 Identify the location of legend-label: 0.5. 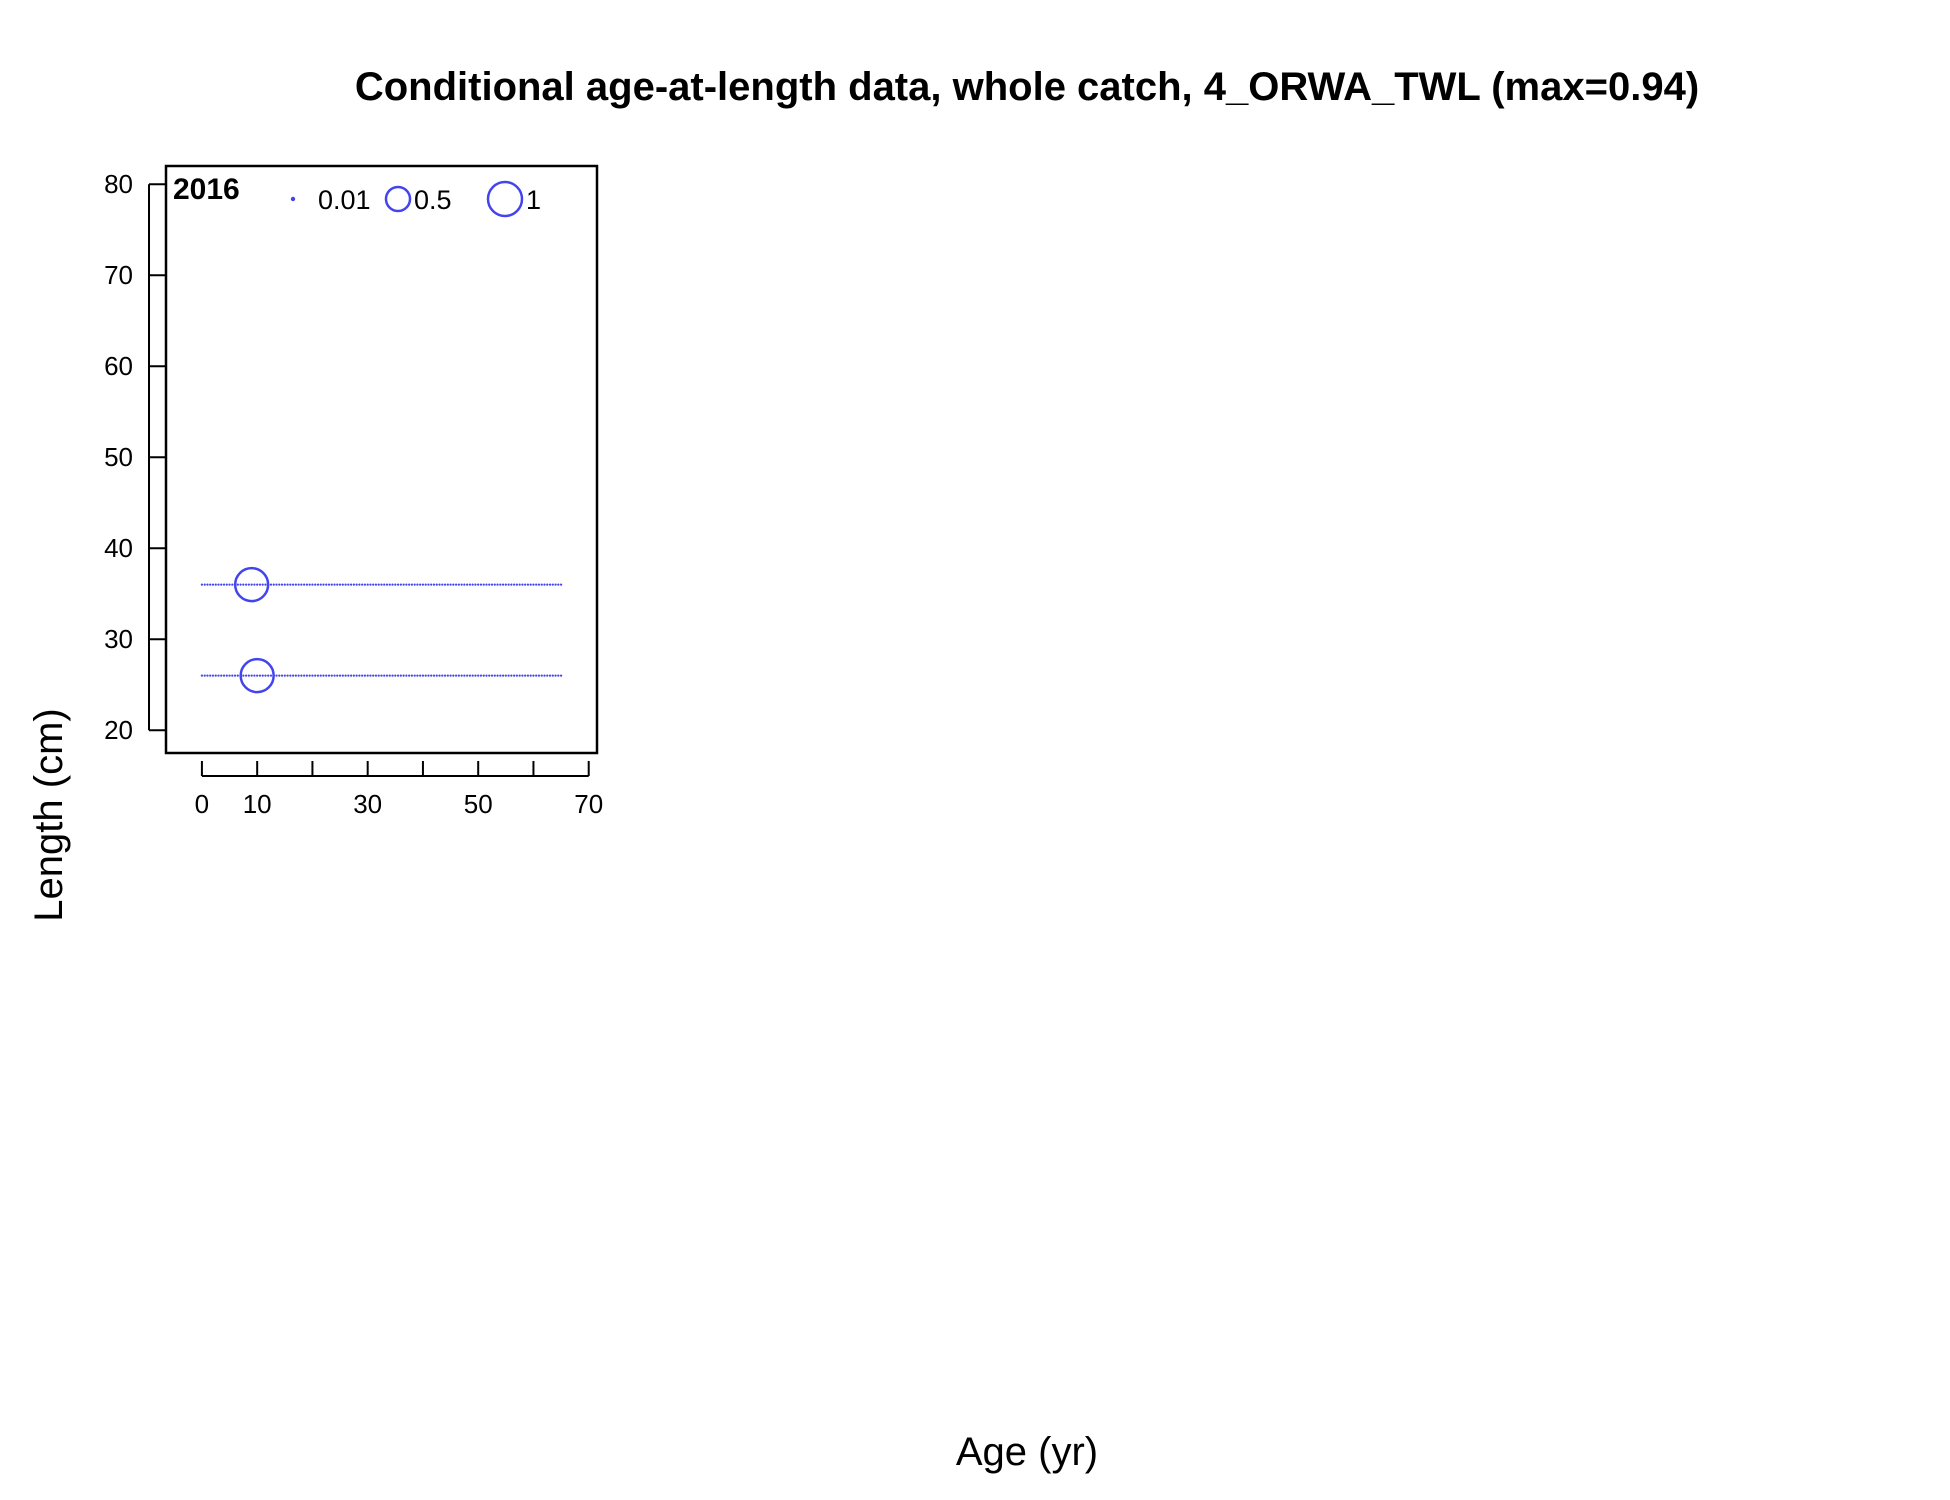
(433, 200).